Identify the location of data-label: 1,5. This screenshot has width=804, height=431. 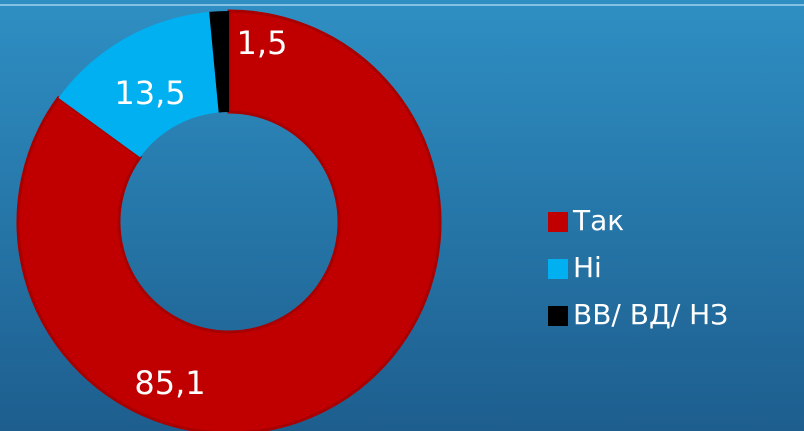
(262, 43).